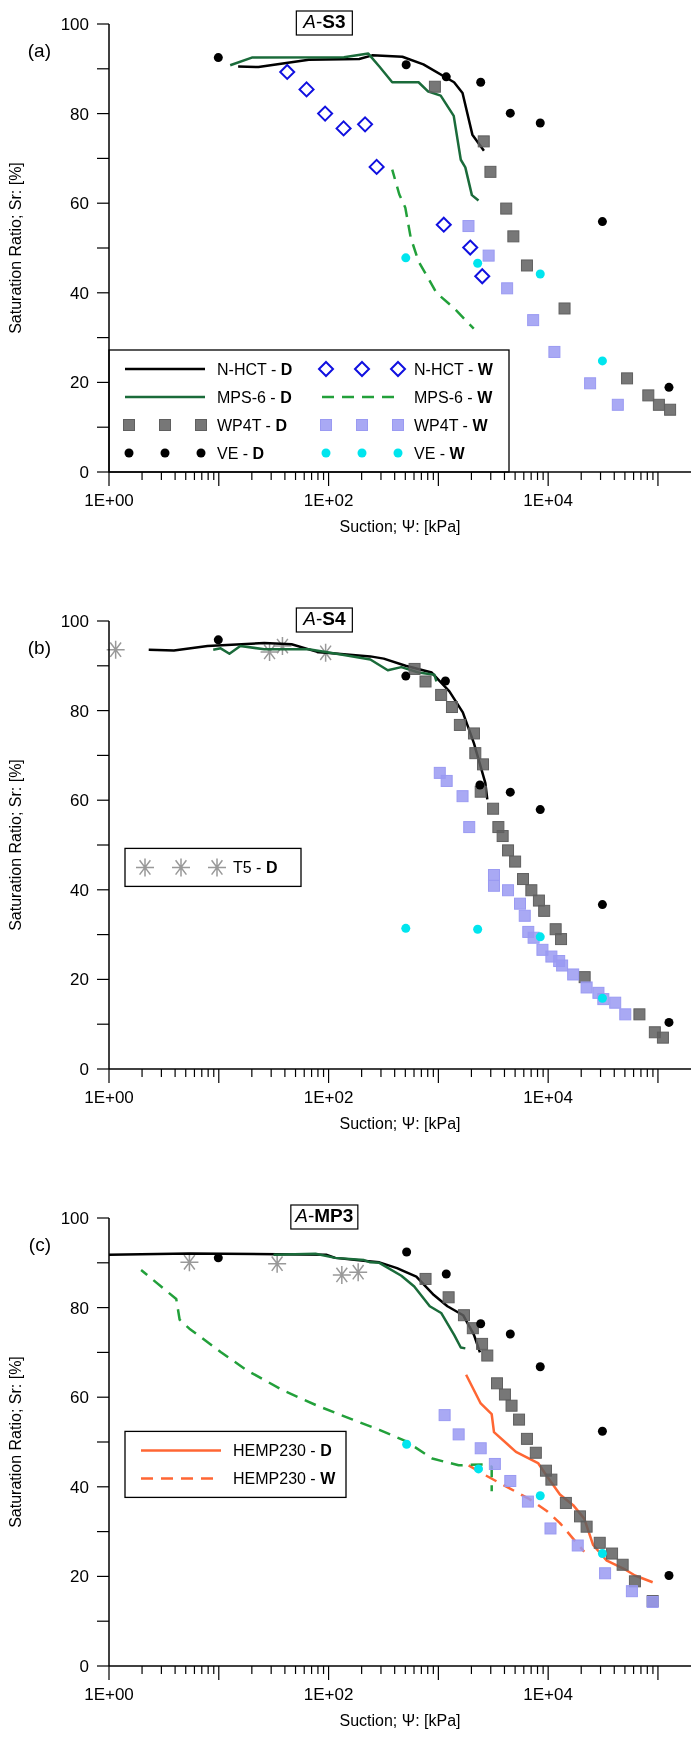  Describe the element at coordinates (454, 369) in the screenshot. I see `legend-label: N-HCT - W` at that location.